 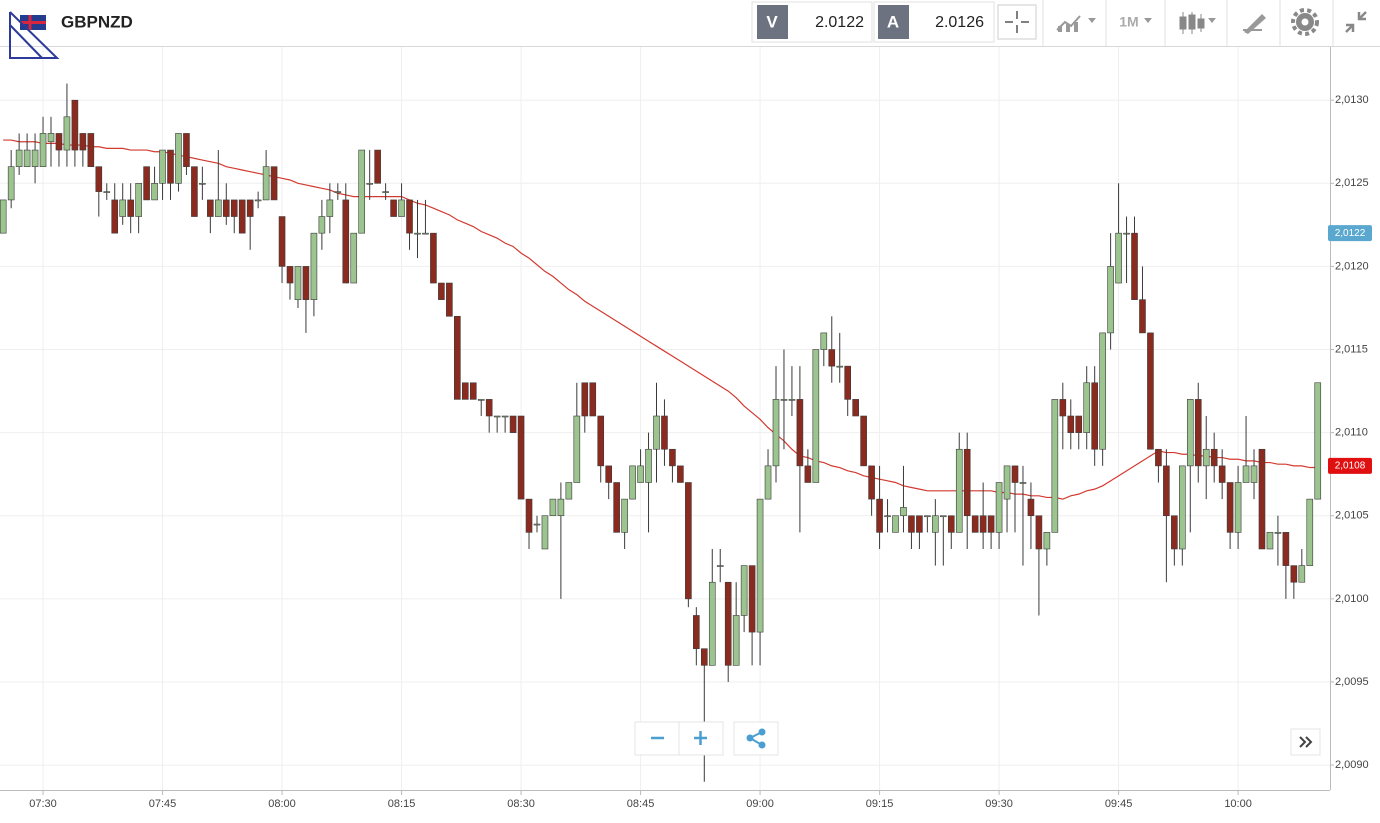 What do you see at coordinates (1352, 682) in the screenshot?
I see `y-tick-label: 2,0095` at bounding box center [1352, 682].